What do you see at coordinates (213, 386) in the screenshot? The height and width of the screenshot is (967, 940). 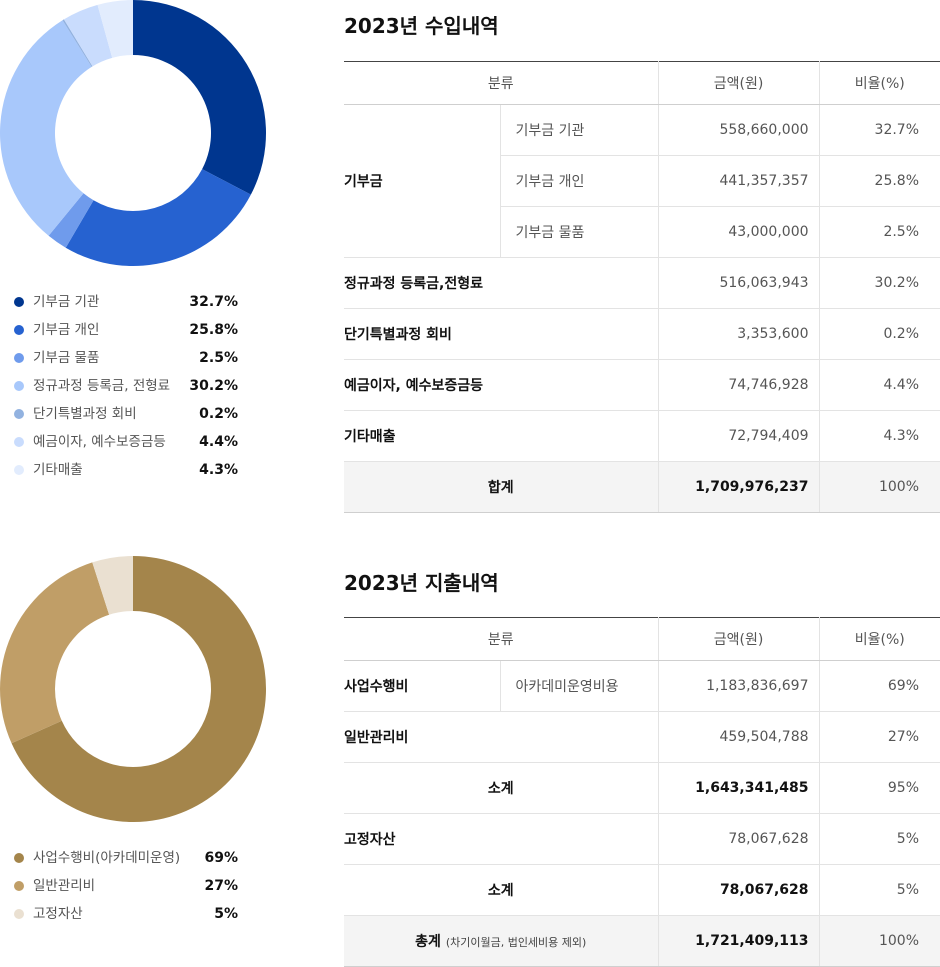 I see `legend-percent: 30.2%` at bounding box center [213, 386].